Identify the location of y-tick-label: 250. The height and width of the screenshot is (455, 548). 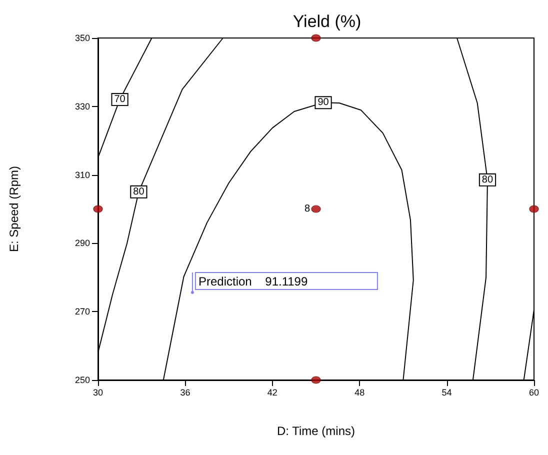
(82, 380).